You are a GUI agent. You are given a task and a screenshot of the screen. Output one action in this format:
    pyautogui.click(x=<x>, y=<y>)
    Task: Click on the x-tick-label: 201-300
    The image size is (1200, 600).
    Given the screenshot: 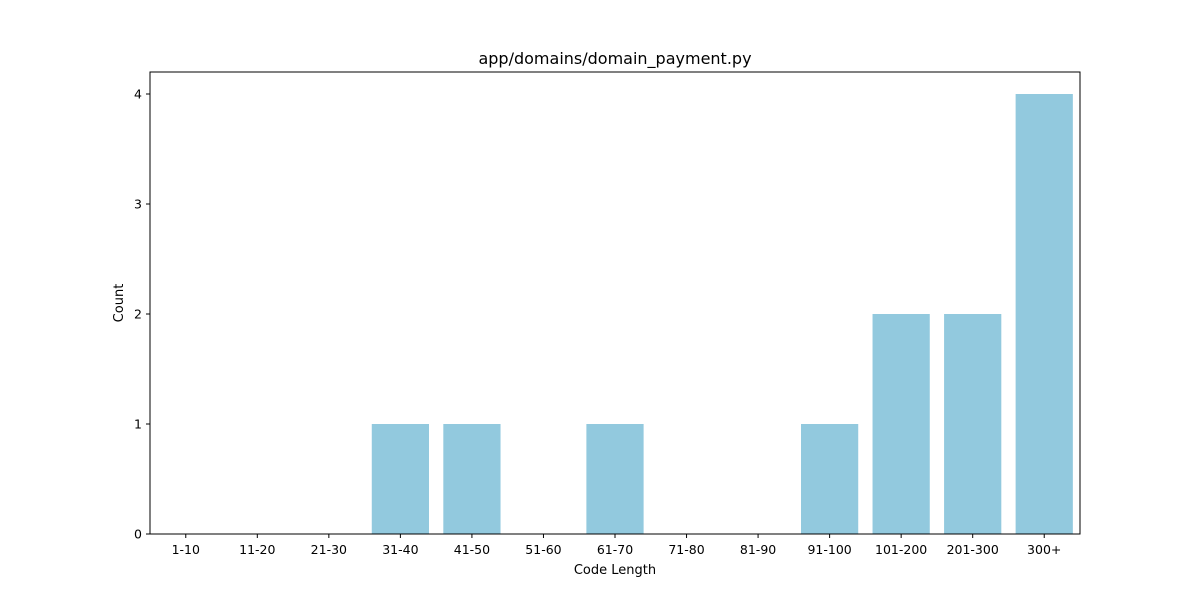 What is the action you would take?
    pyautogui.click(x=973, y=549)
    